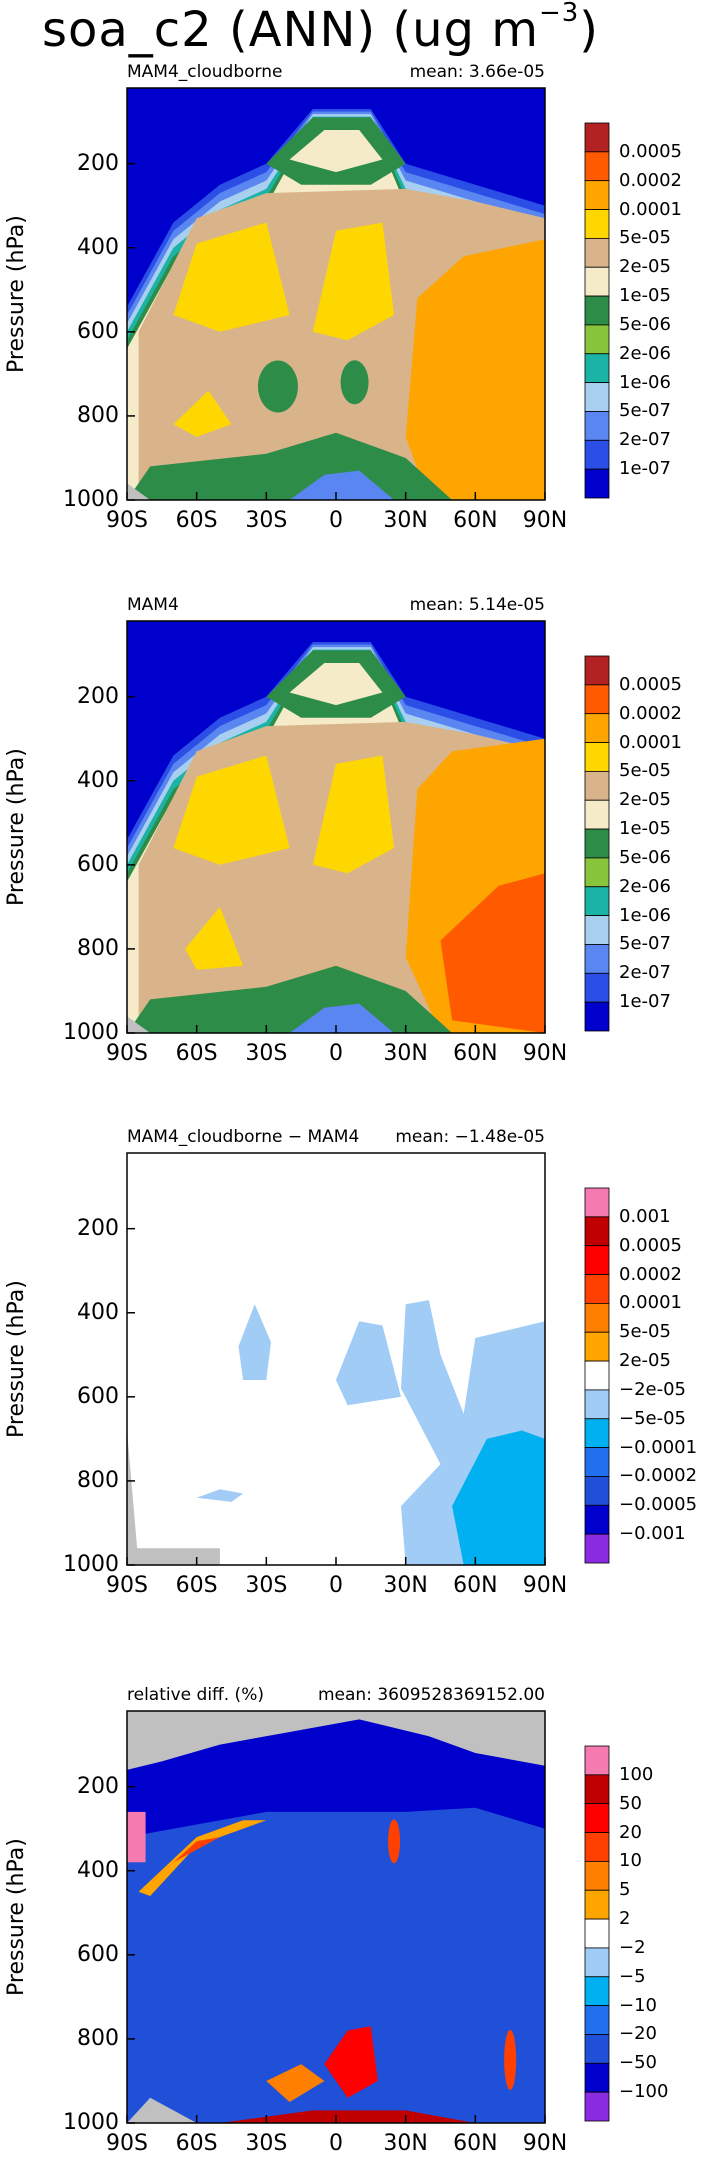  What do you see at coordinates (645, 800) in the screenshot?
I see `legend-label: 2e-05` at bounding box center [645, 800].